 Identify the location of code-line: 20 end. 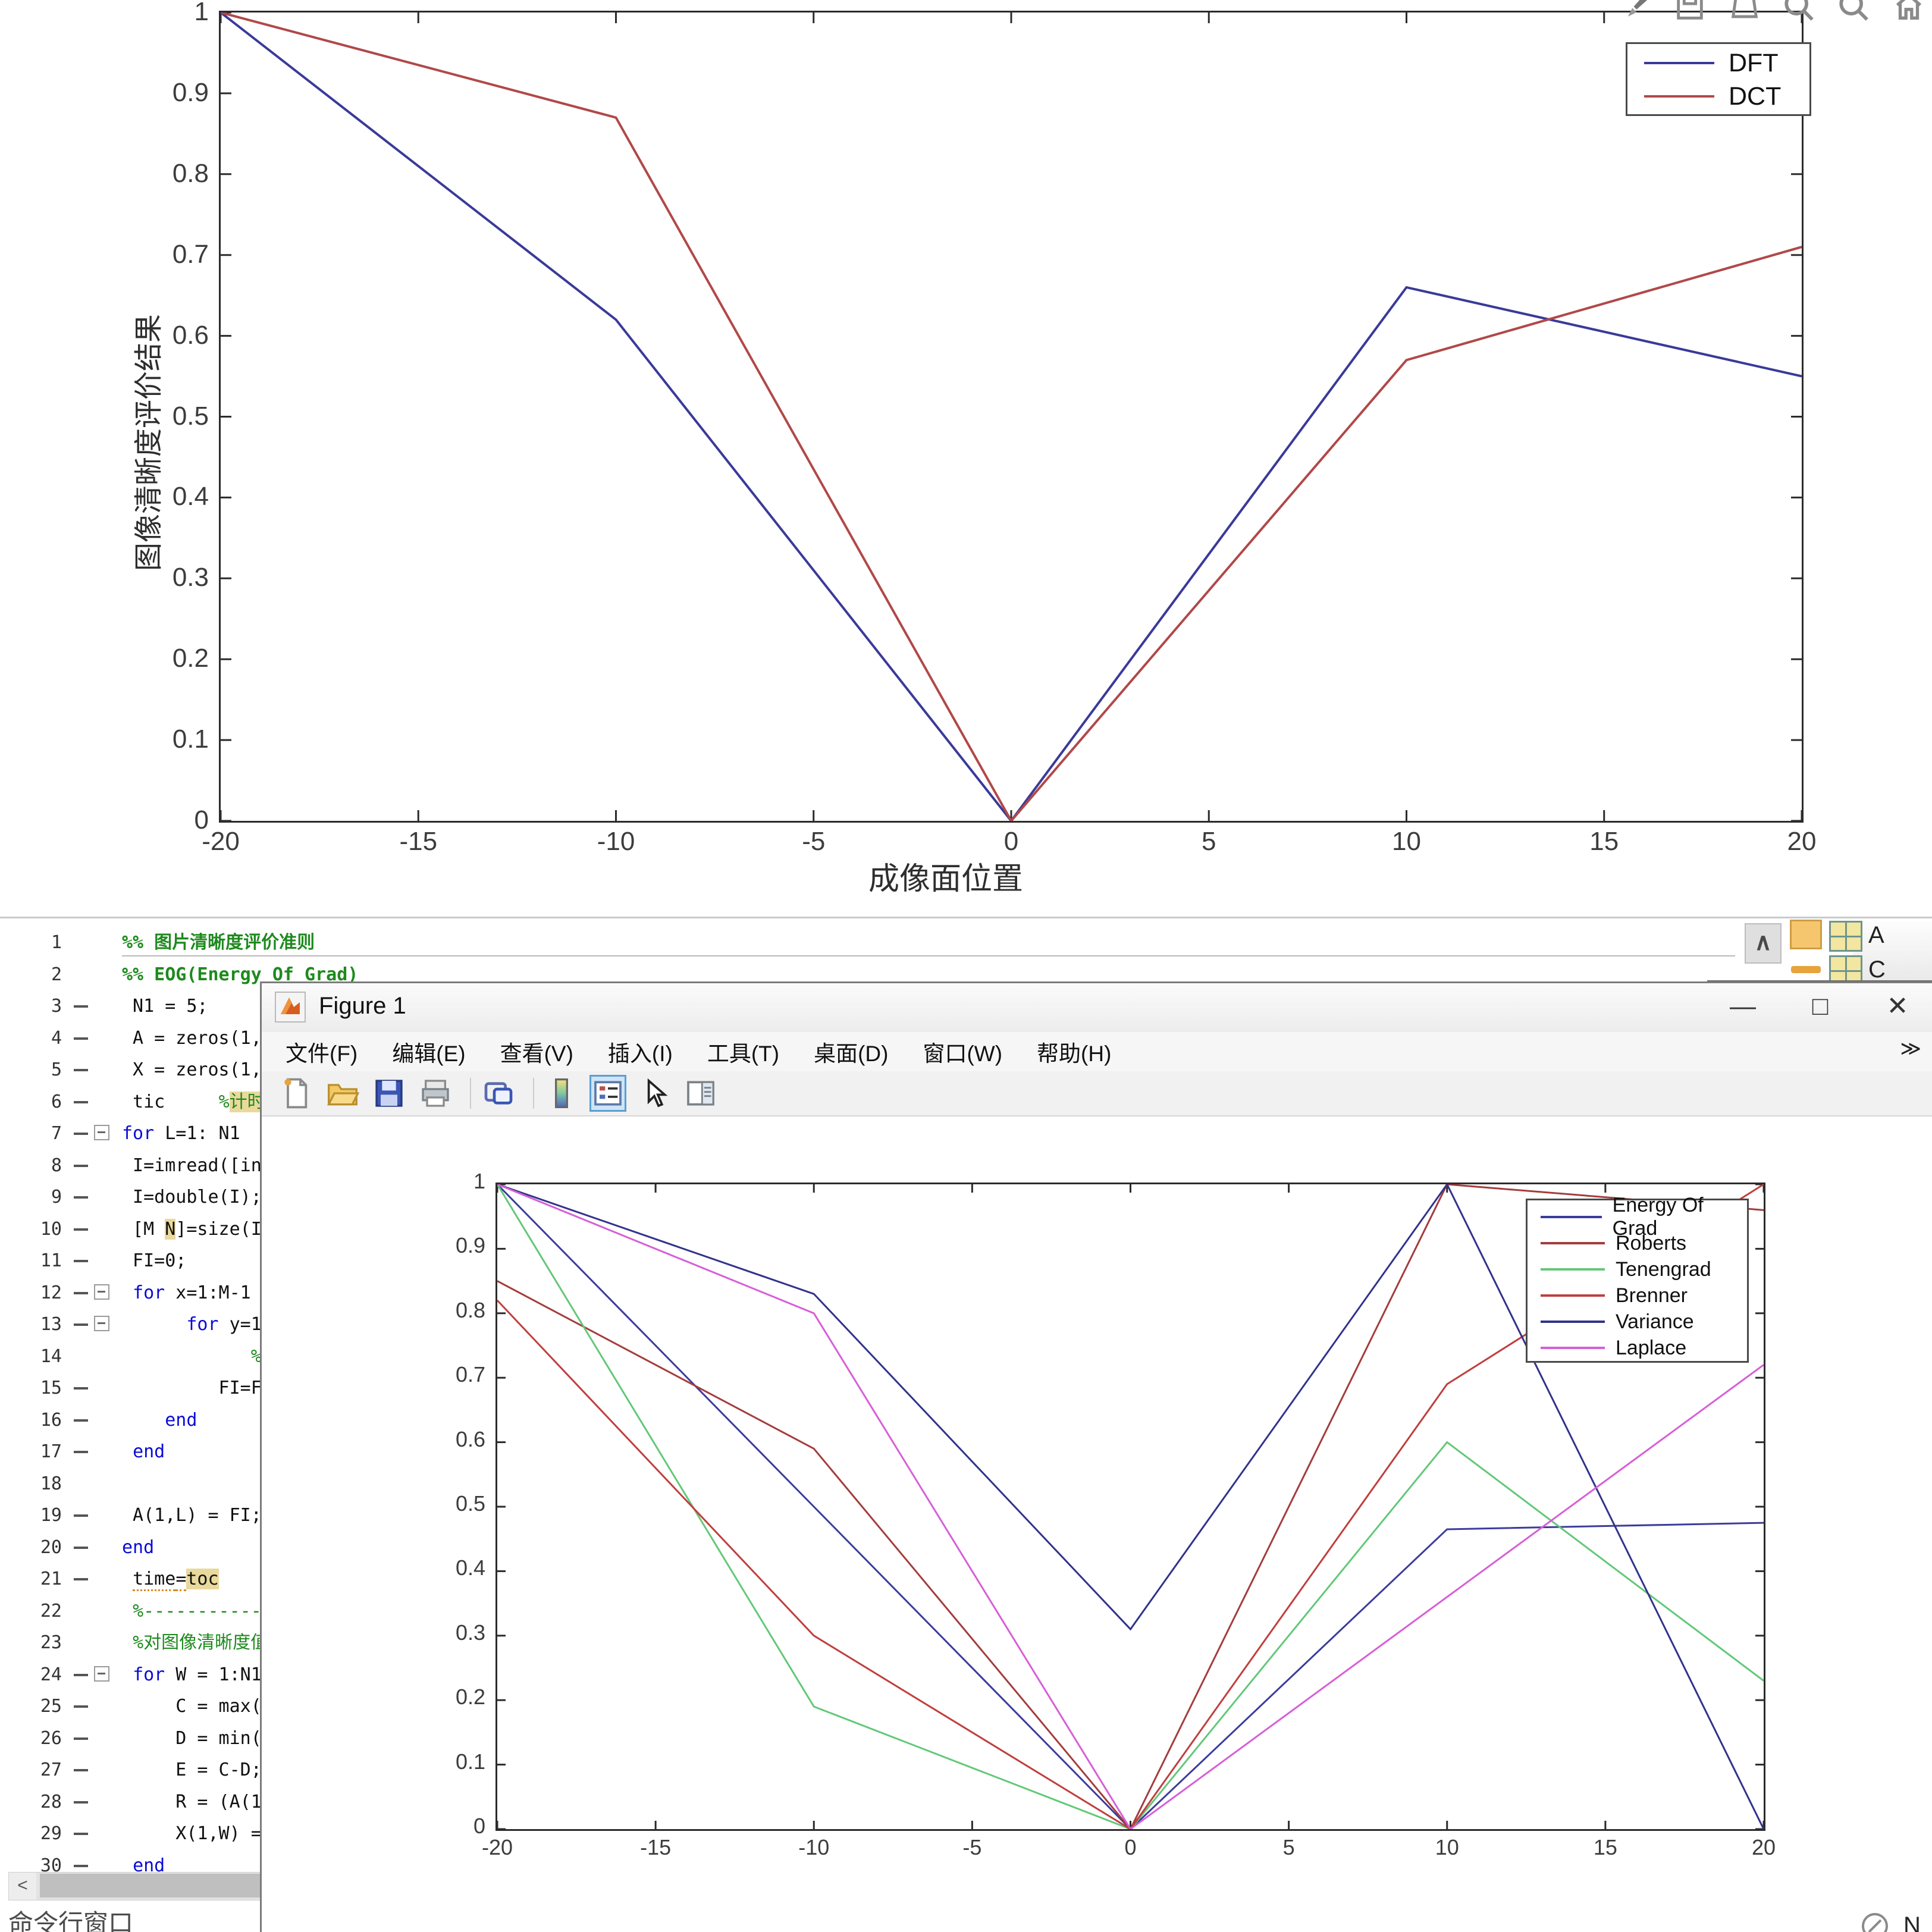
(966, 1548).